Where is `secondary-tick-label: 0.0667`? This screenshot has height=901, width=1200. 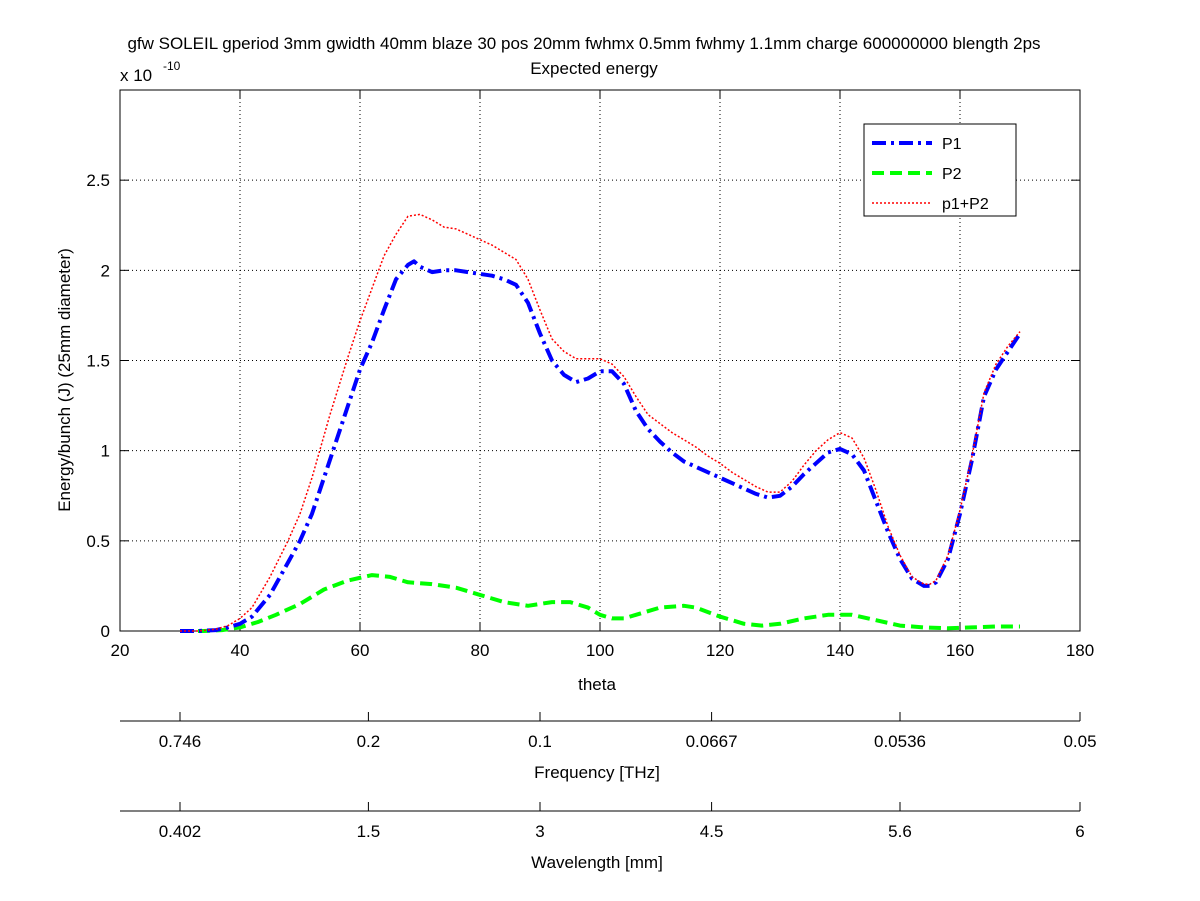
secondary-tick-label: 0.0667 is located at coordinates (712, 741).